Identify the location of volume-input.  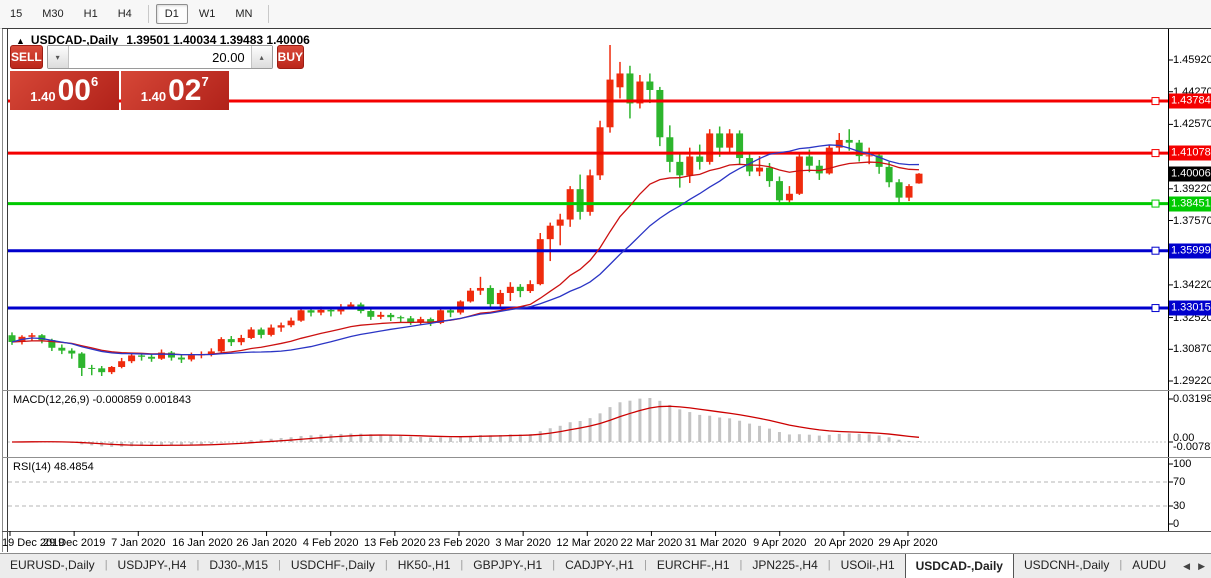
(159, 57).